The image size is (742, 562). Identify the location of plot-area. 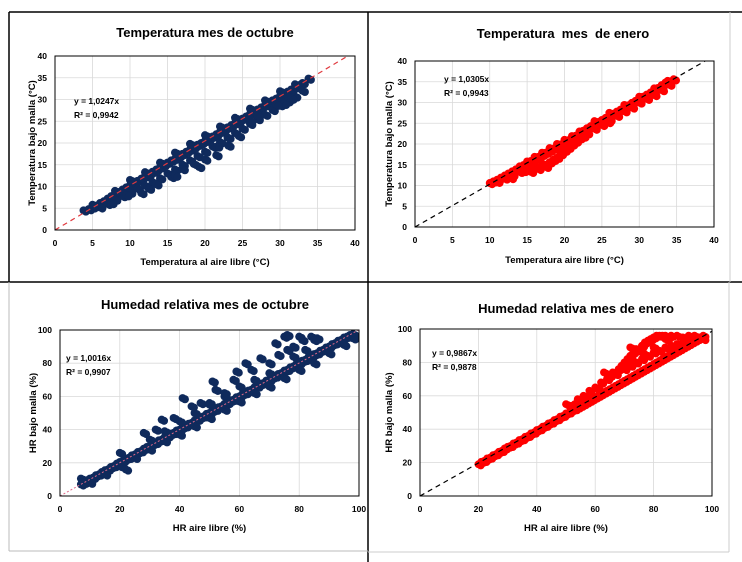
(205, 143).